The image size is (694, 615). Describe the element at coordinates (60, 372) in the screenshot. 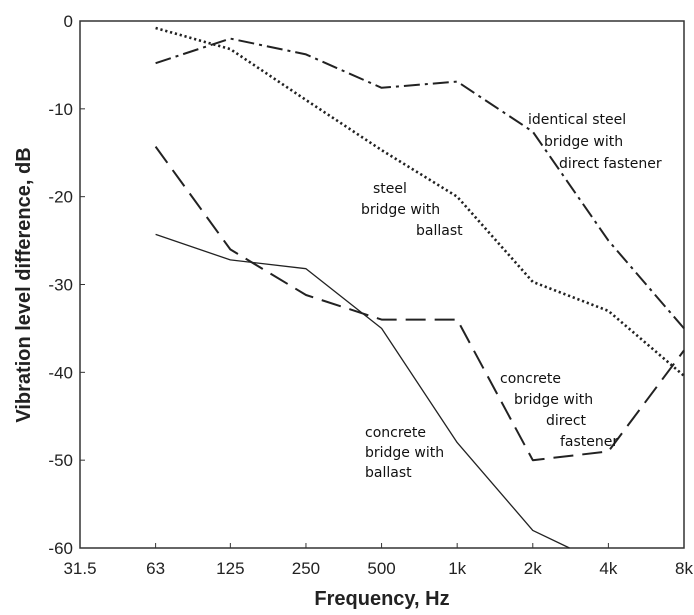

I see `y-tick-label: -40` at that location.